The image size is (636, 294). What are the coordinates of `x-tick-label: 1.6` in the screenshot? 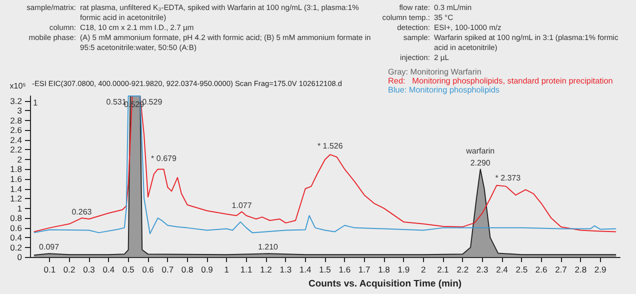 It's located at (344, 269).